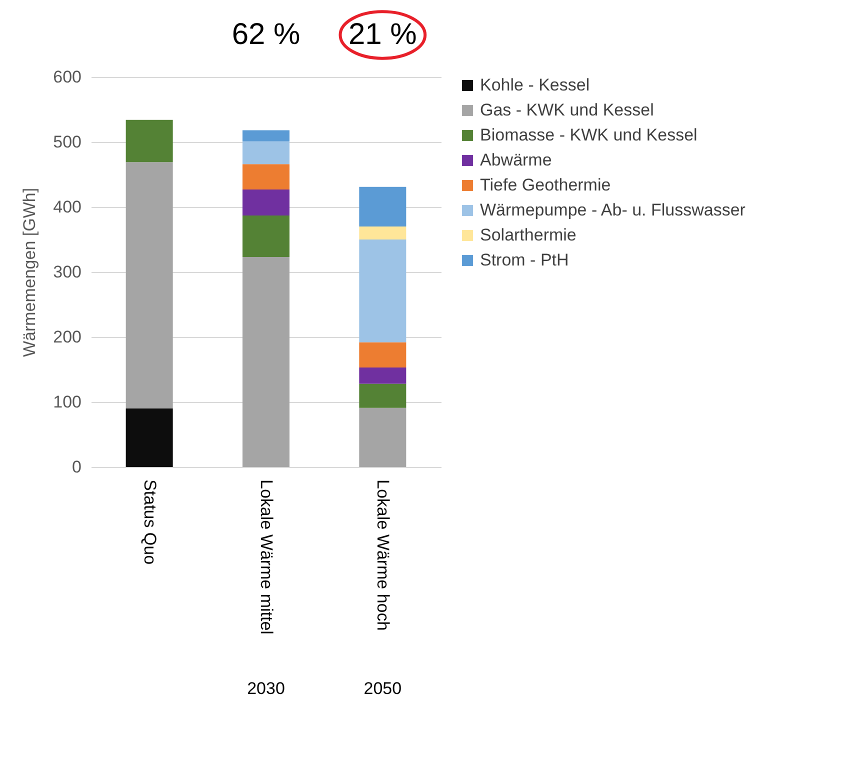  I want to click on y-tick-label: 0, so click(77, 467).